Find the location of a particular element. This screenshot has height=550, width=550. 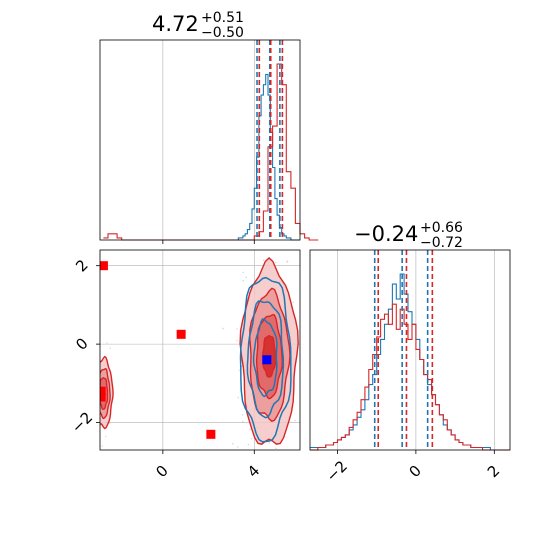

contour-ytick-label-1: 0 is located at coordinates (81, 343).